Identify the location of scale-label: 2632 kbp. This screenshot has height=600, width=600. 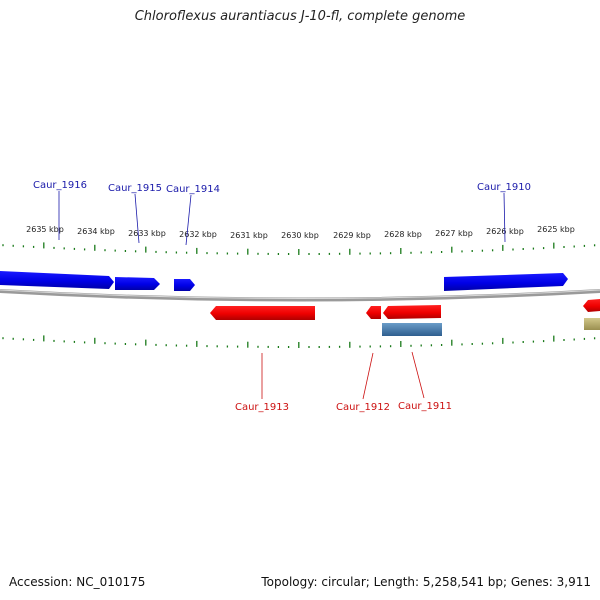
(198, 234).